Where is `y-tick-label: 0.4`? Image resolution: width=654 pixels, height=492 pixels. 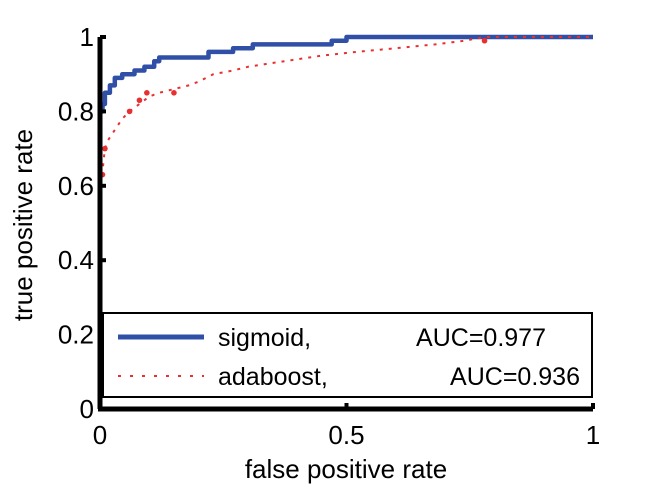 y-tick-label: 0.4 is located at coordinates (76, 260).